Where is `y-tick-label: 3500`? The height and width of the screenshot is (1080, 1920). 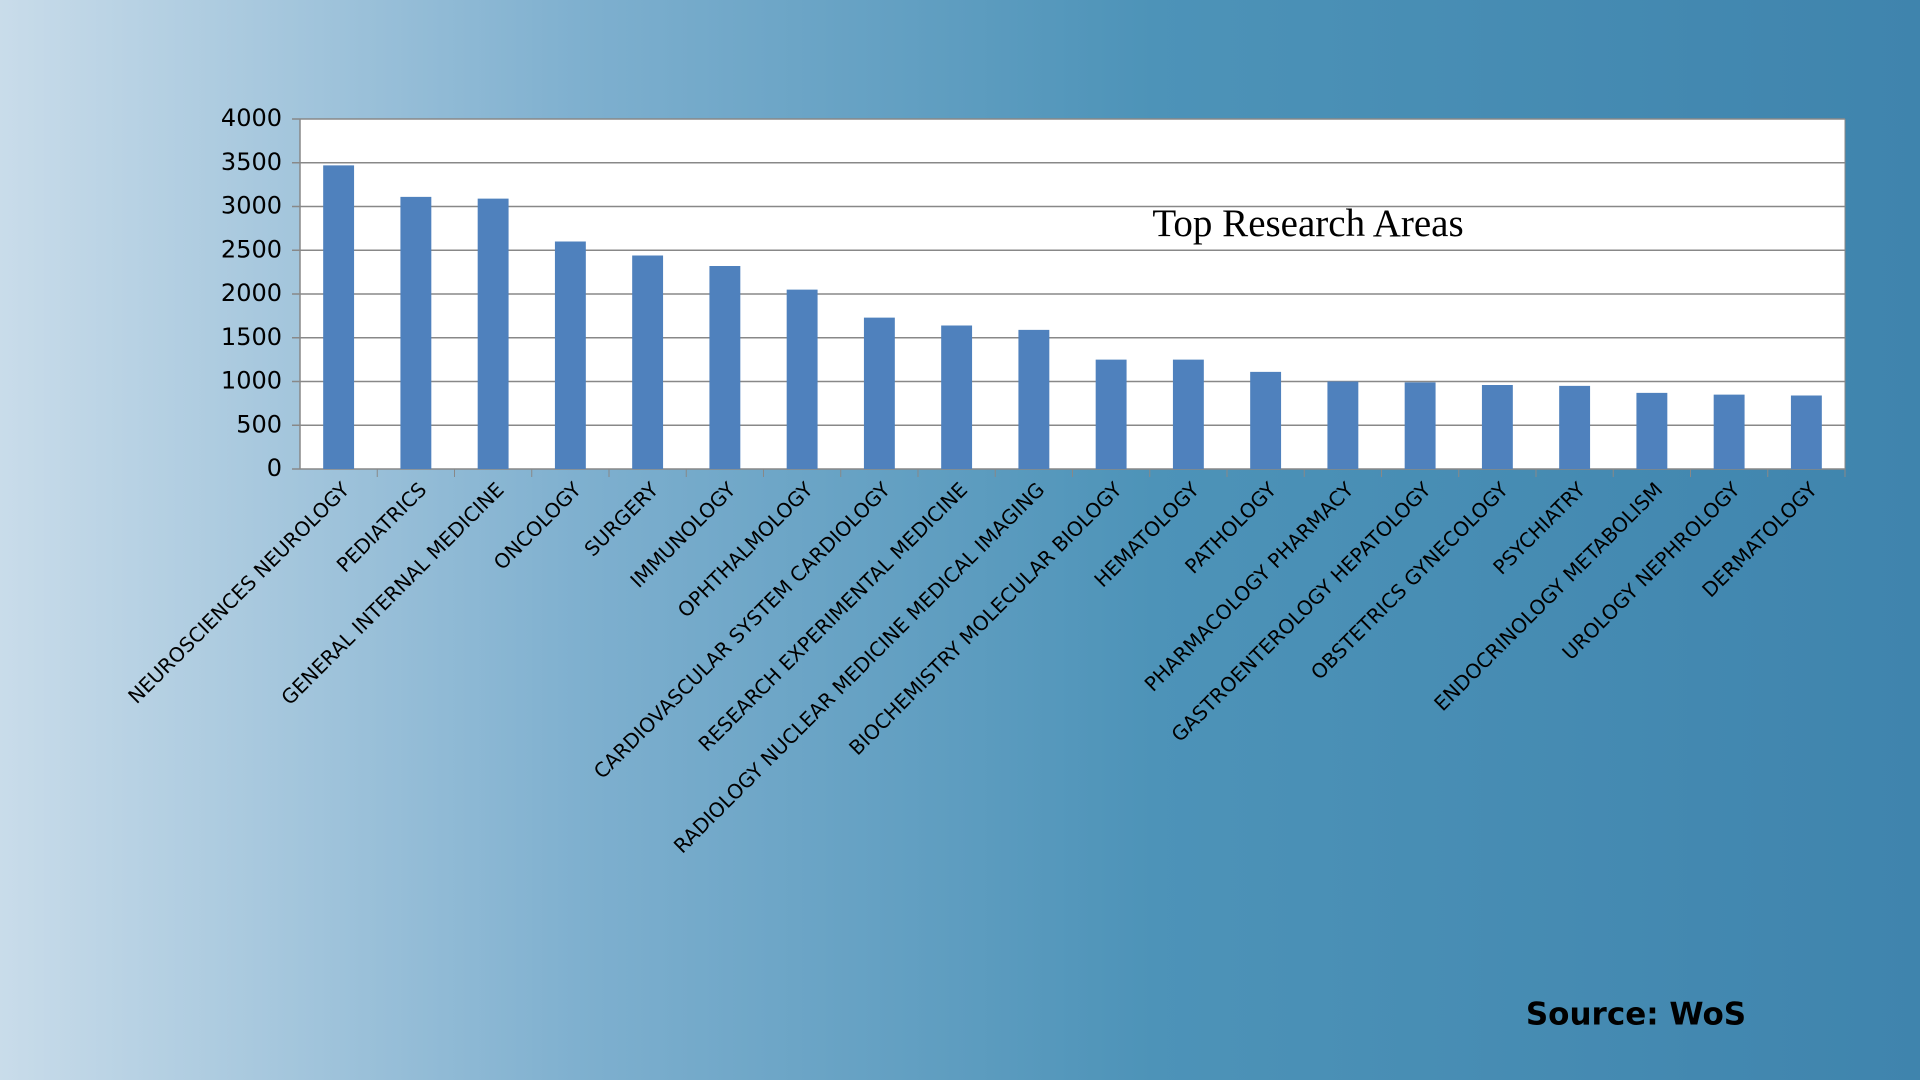
y-tick-label: 3500 is located at coordinates (251, 162).